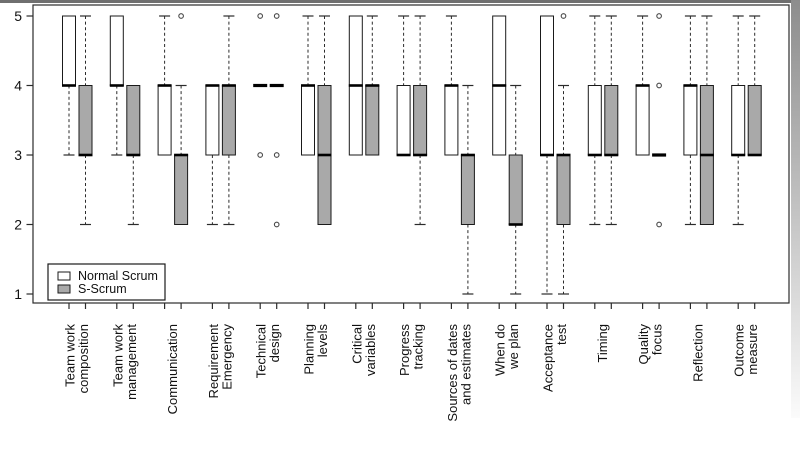 This screenshot has height=450, width=800. Describe the element at coordinates (594, 120) in the screenshot. I see `box-normal-scrum-timing` at that location.